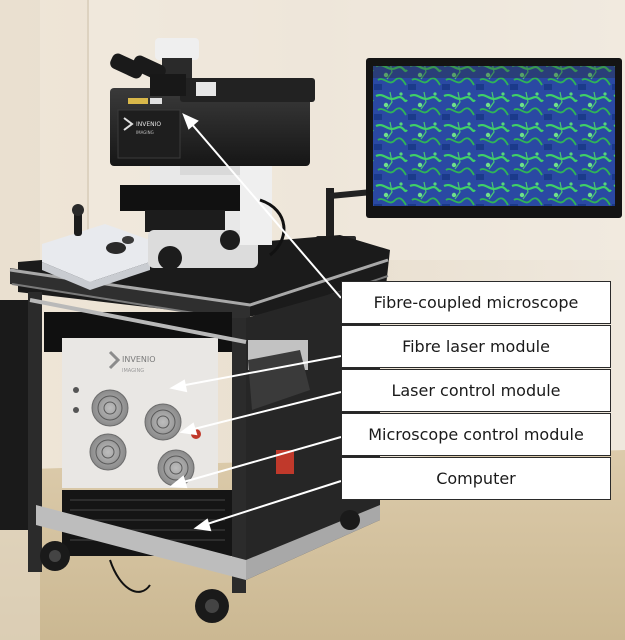  I want to click on invenio-logo-rack: INVENIO IMAGING, so click(132, 362).